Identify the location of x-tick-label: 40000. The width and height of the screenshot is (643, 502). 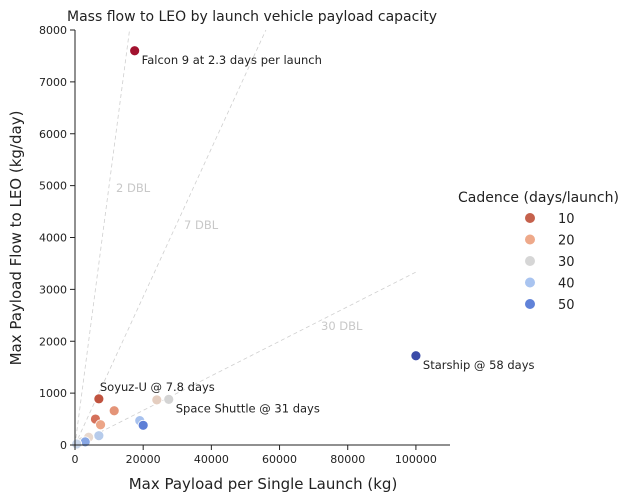
(211, 459).